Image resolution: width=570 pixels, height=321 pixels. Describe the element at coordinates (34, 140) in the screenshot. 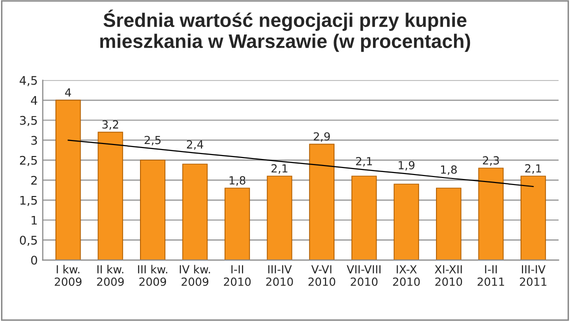

I see `y-tick-label: 3` at that location.